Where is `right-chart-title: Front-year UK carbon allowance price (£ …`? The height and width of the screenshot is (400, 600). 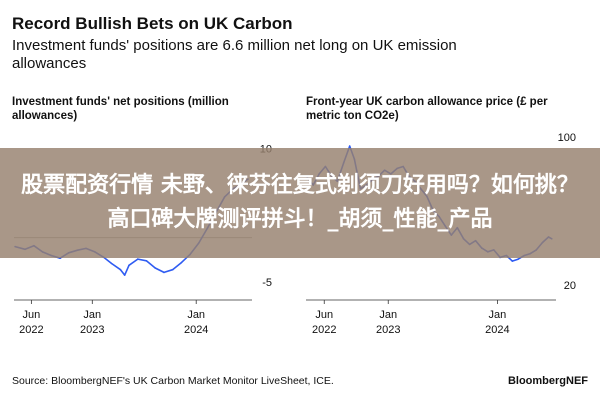
right-chart-title: Front-year UK carbon allowance price (£ … is located at coordinates (427, 109).